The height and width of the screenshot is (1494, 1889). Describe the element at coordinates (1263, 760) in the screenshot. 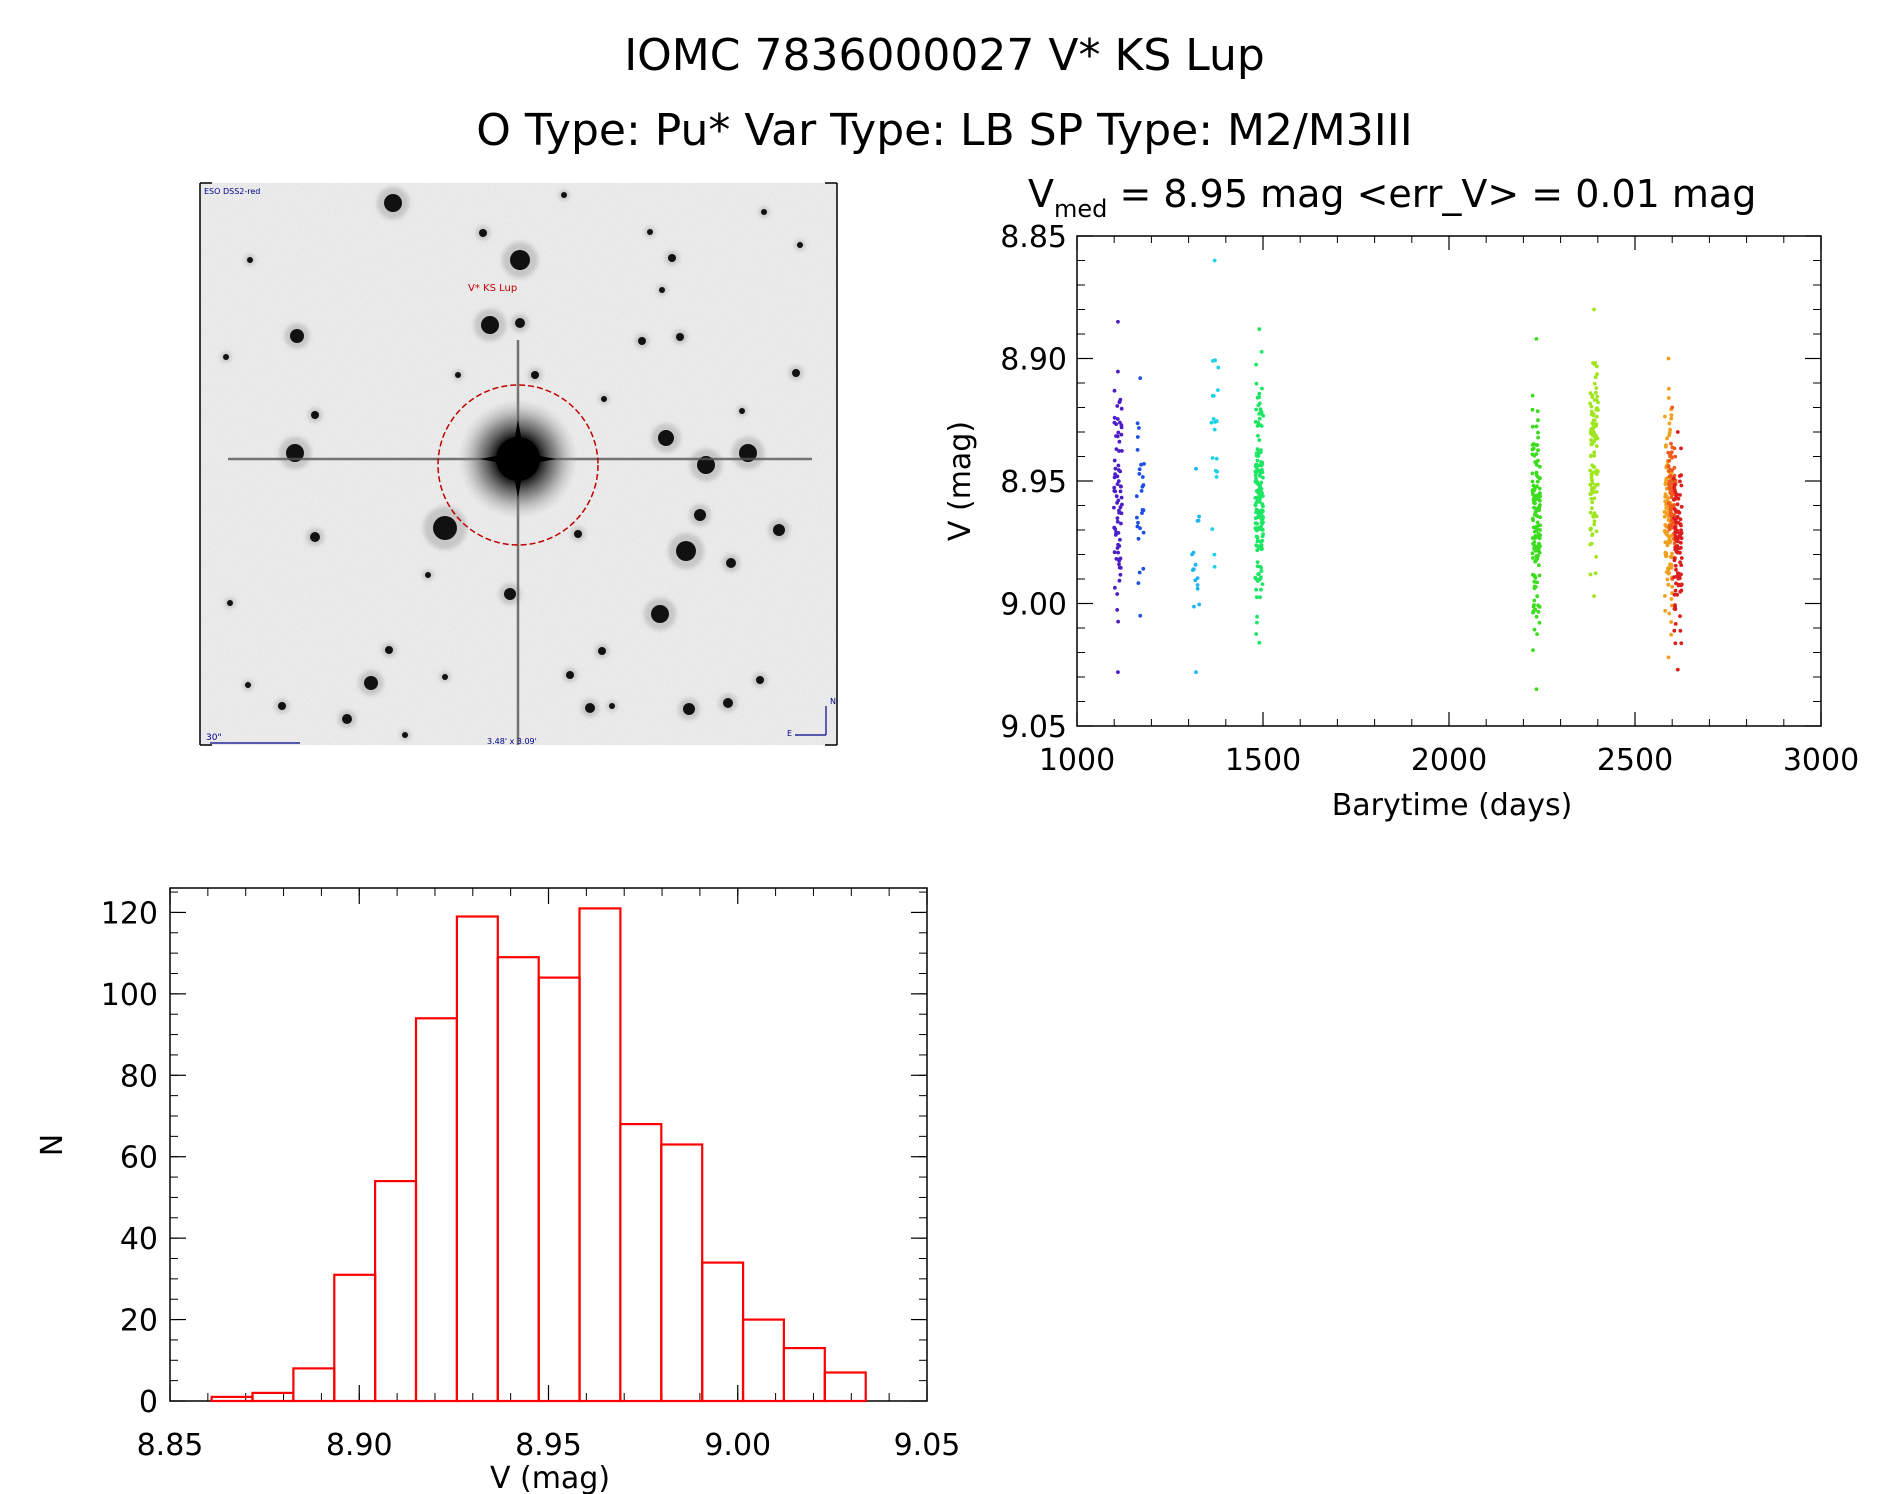

I see `x-tick-label: 1500` at that location.